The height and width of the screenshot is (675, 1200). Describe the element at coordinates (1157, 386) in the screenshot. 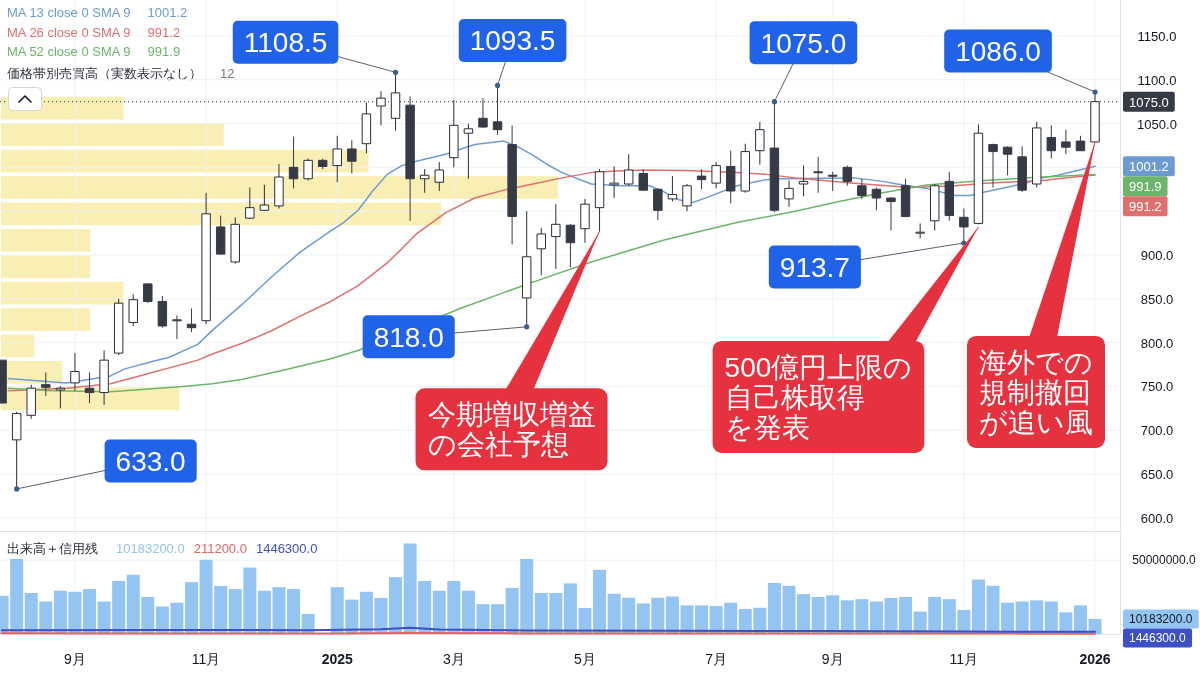

I see `y-tick-label: 750.0` at that location.